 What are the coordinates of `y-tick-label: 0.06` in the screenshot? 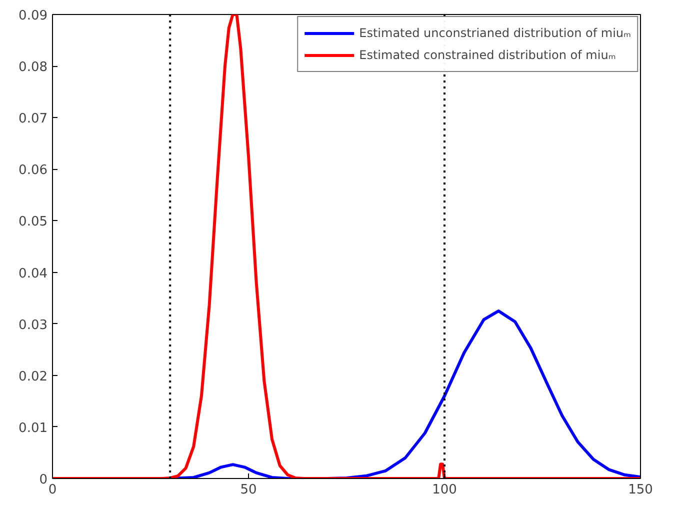 It's located at (33, 170).